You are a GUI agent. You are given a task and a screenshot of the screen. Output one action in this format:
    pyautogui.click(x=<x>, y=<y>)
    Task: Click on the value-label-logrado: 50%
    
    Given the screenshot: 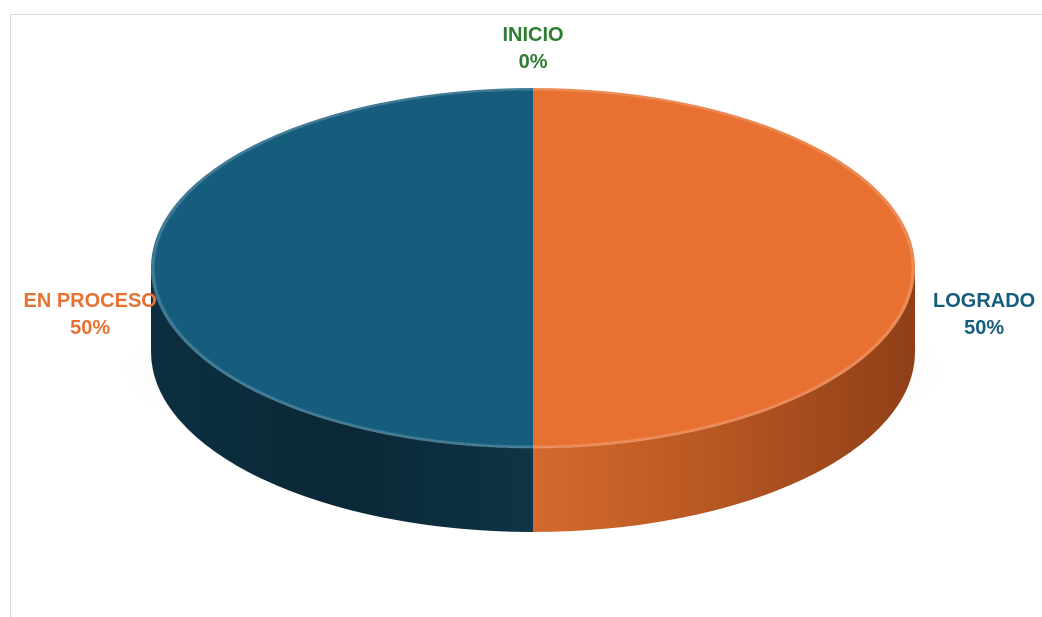 What is the action you would take?
    pyautogui.click(x=984, y=328)
    